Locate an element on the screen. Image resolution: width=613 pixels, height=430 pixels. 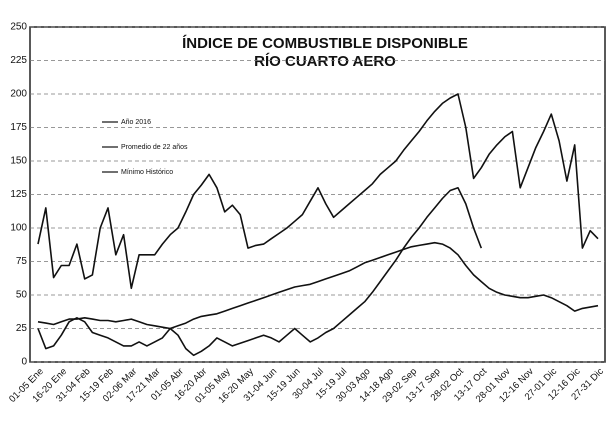
legend-label: Promedio de 22 años is located at coordinates (154, 147).